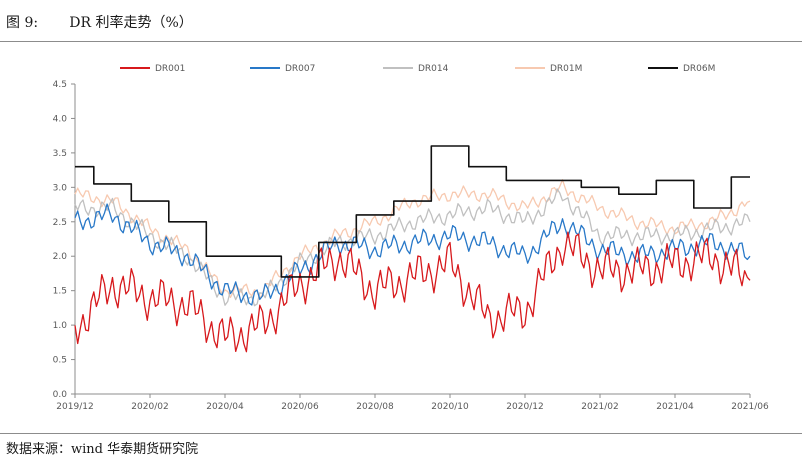  I want to click on chart-legend: DR001 DR007 DR014 DR01M DR06M, so click(417, 69).